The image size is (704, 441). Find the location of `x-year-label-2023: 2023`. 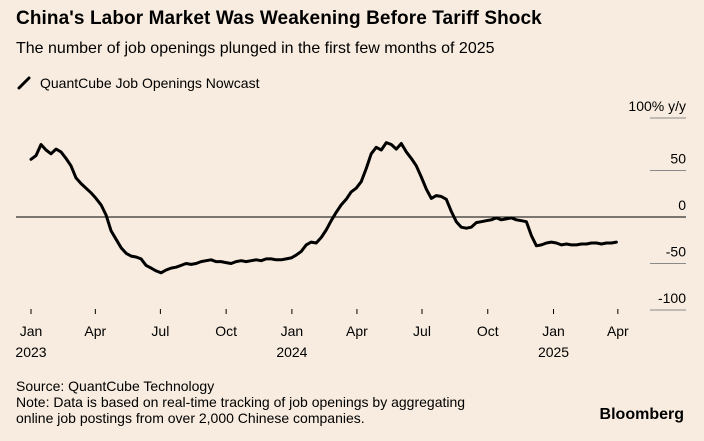

x-year-label-2023: 2023 is located at coordinates (30, 352).